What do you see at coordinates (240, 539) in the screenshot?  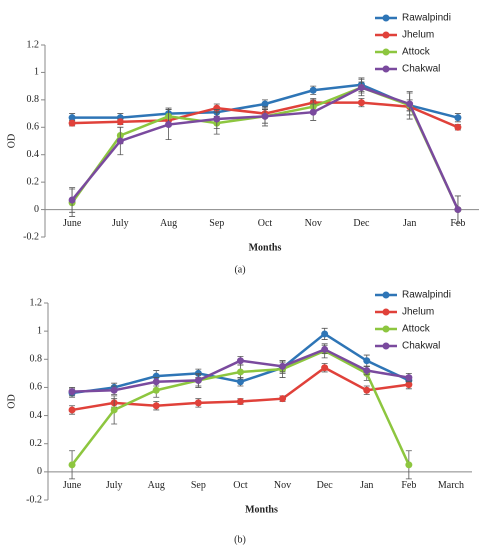 I see `caption: (b)` at bounding box center [240, 539].